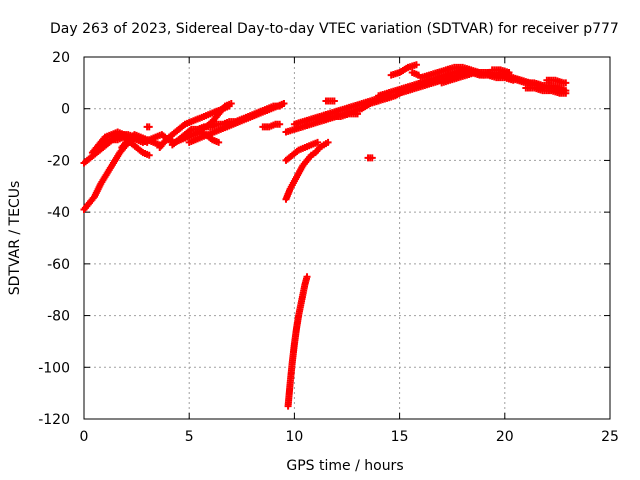 The image size is (640, 480). I want to click on x-tick-label: 10, so click(294, 437).